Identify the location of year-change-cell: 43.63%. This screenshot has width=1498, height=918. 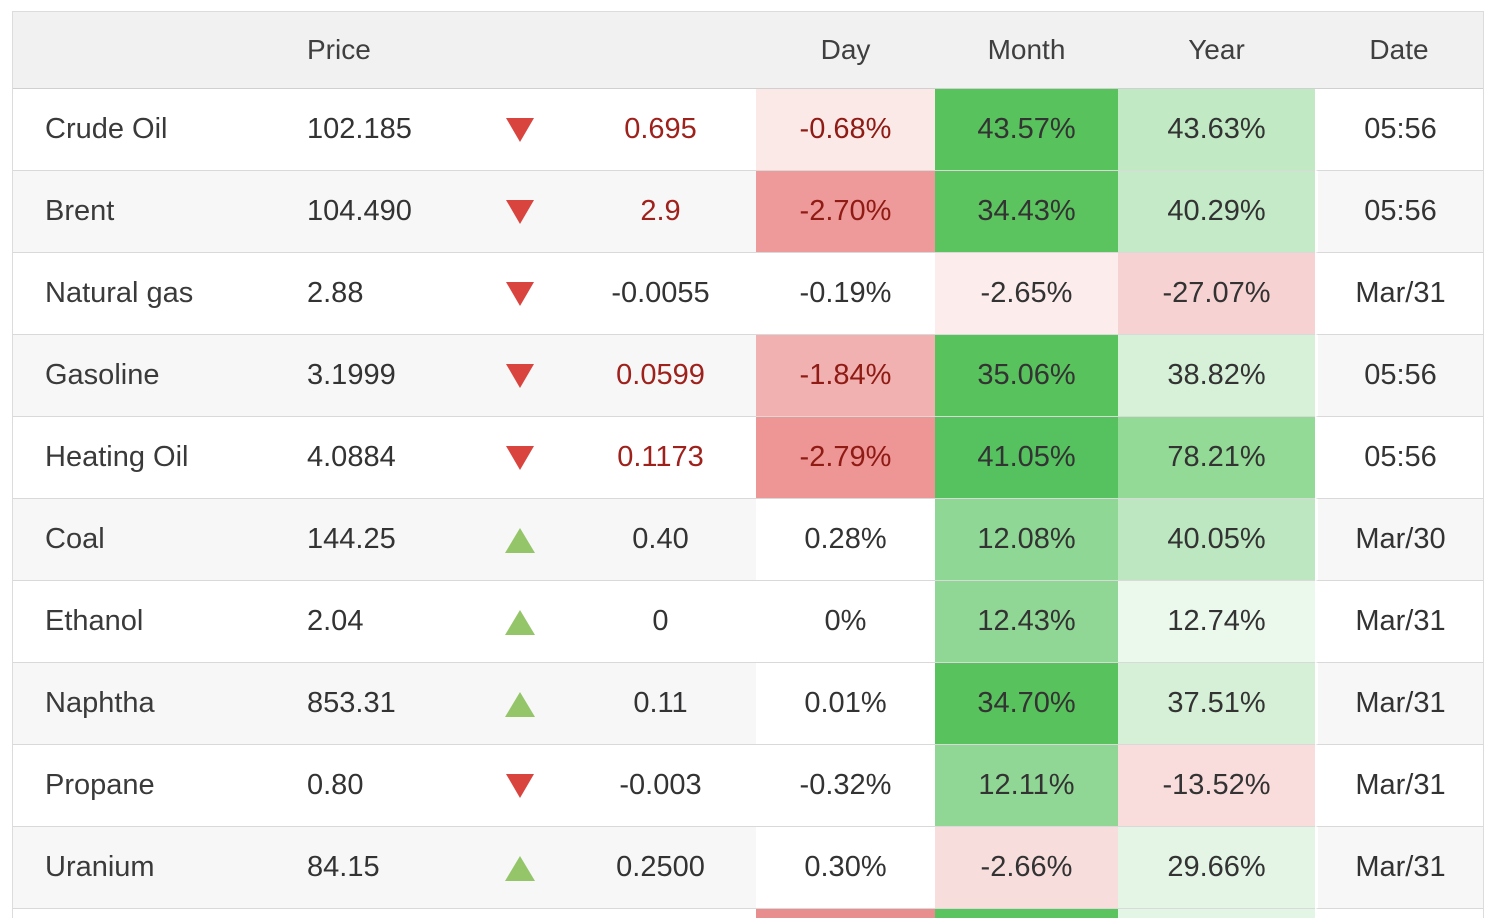
(1216, 130).